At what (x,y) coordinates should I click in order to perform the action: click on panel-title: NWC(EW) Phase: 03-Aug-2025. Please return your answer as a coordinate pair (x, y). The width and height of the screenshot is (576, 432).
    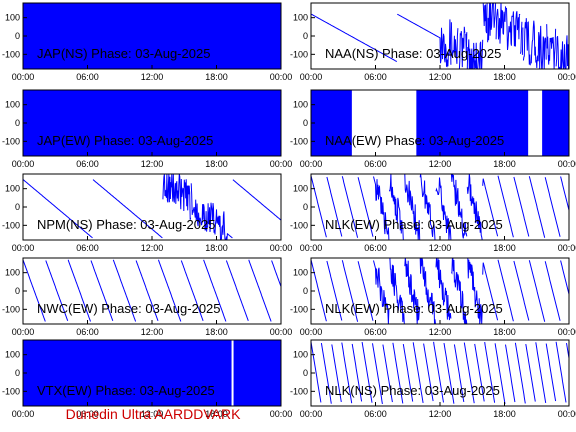
    Looking at the image, I should click on (129, 308).